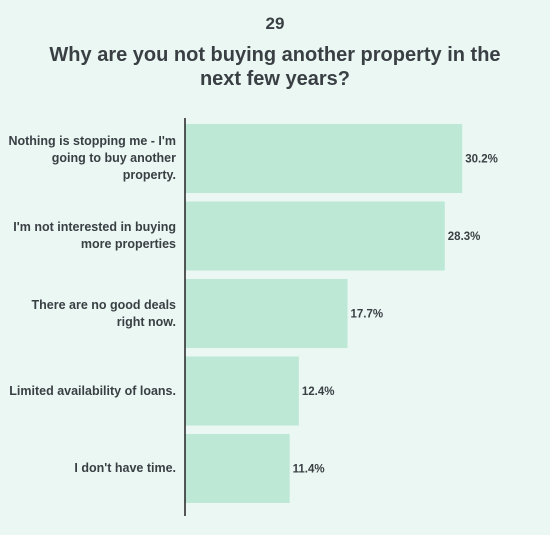 The image size is (550, 535). I want to click on bar-value-label: 28.3%, so click(464, 237).